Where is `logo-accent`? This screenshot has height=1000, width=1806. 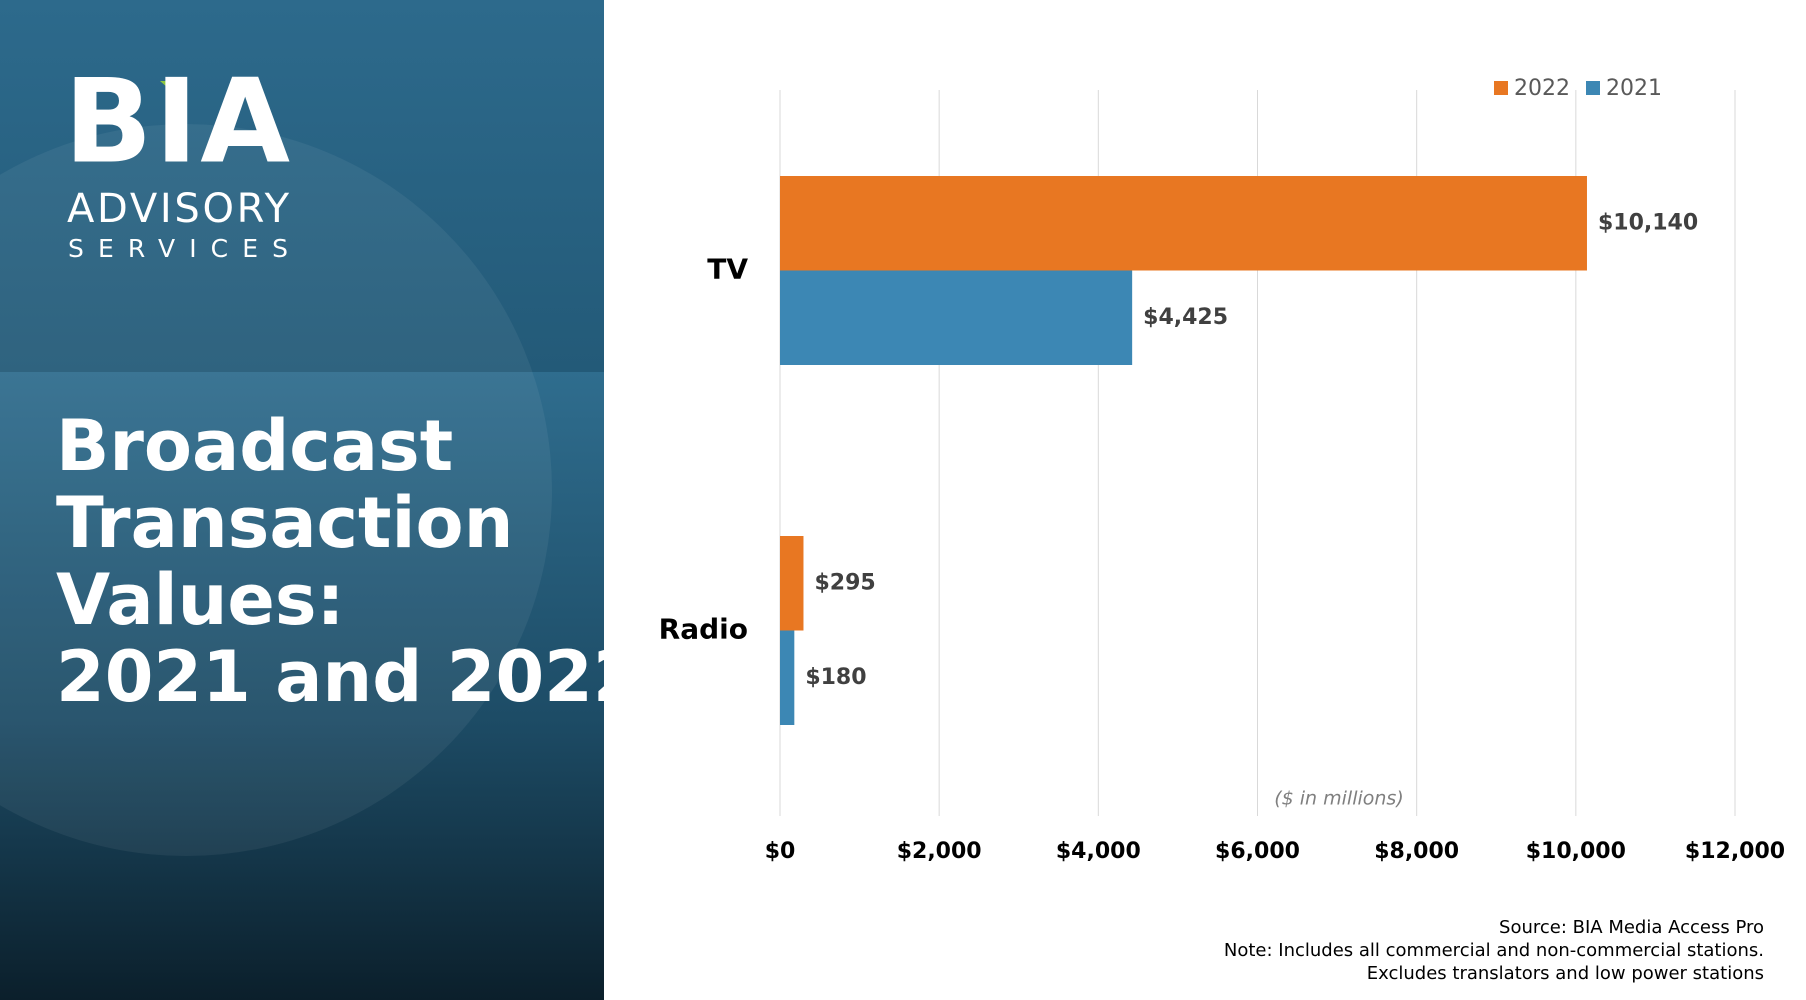 logo-accent is located at coordinates (171, 91).